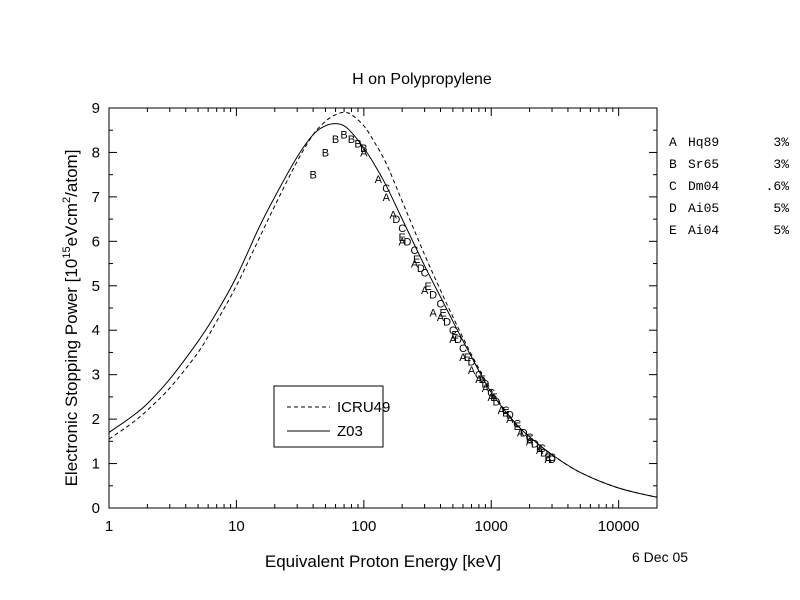 The height and width of the screenshot is (600, 800). I want to click on y-tick-label: 2, so click(96, 419).